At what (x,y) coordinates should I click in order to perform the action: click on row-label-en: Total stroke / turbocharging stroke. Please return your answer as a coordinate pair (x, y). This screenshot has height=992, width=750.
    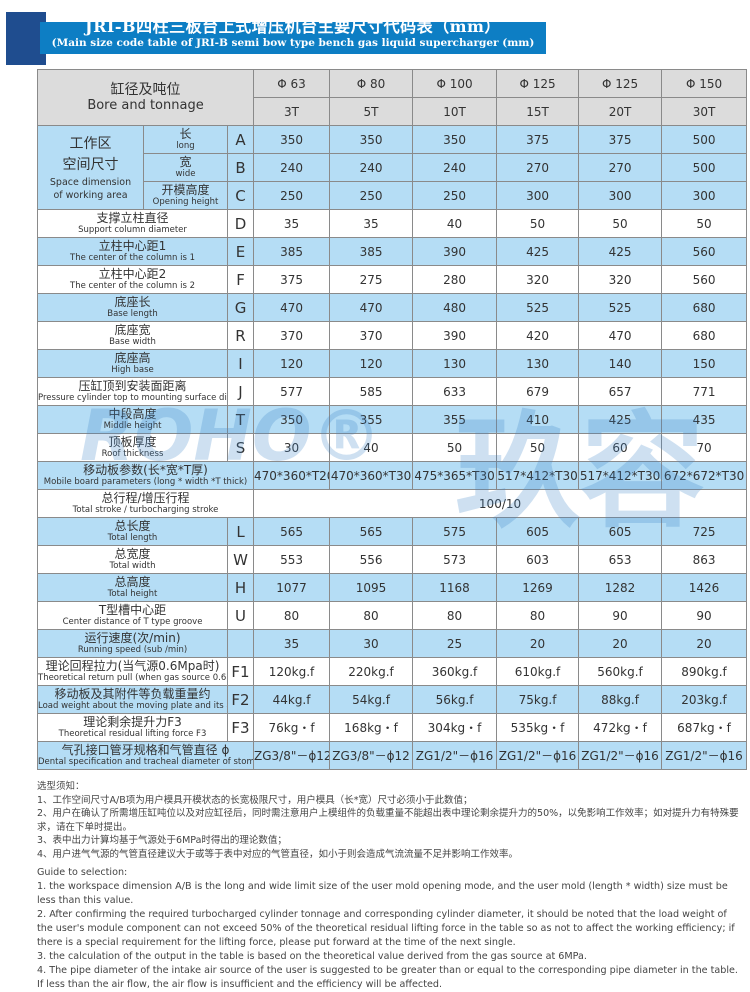
    Looking at the image, I should click on (145, 510).